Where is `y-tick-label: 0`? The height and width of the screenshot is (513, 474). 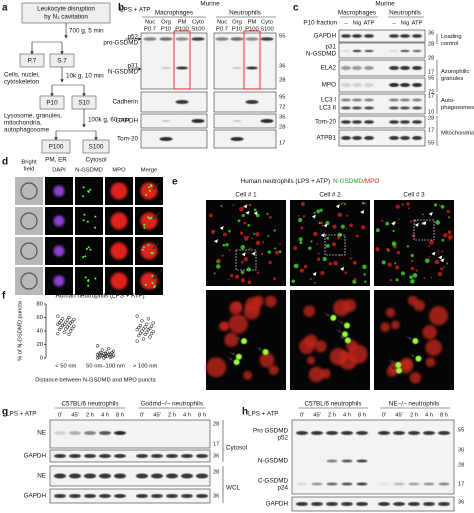
y-tick-label: 0 is located at coordinates (41, 359).